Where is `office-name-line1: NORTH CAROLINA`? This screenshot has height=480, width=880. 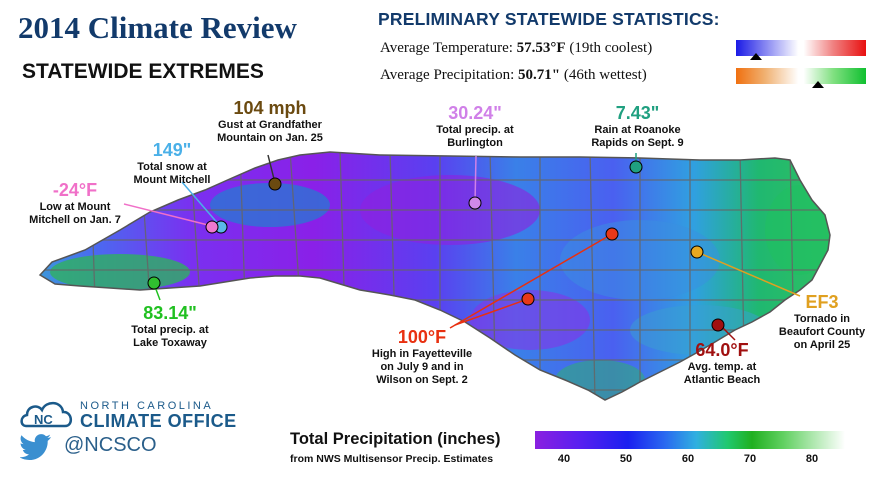
office-name-line1: NORTH CAROLINA is located at coordinates (147, 406).